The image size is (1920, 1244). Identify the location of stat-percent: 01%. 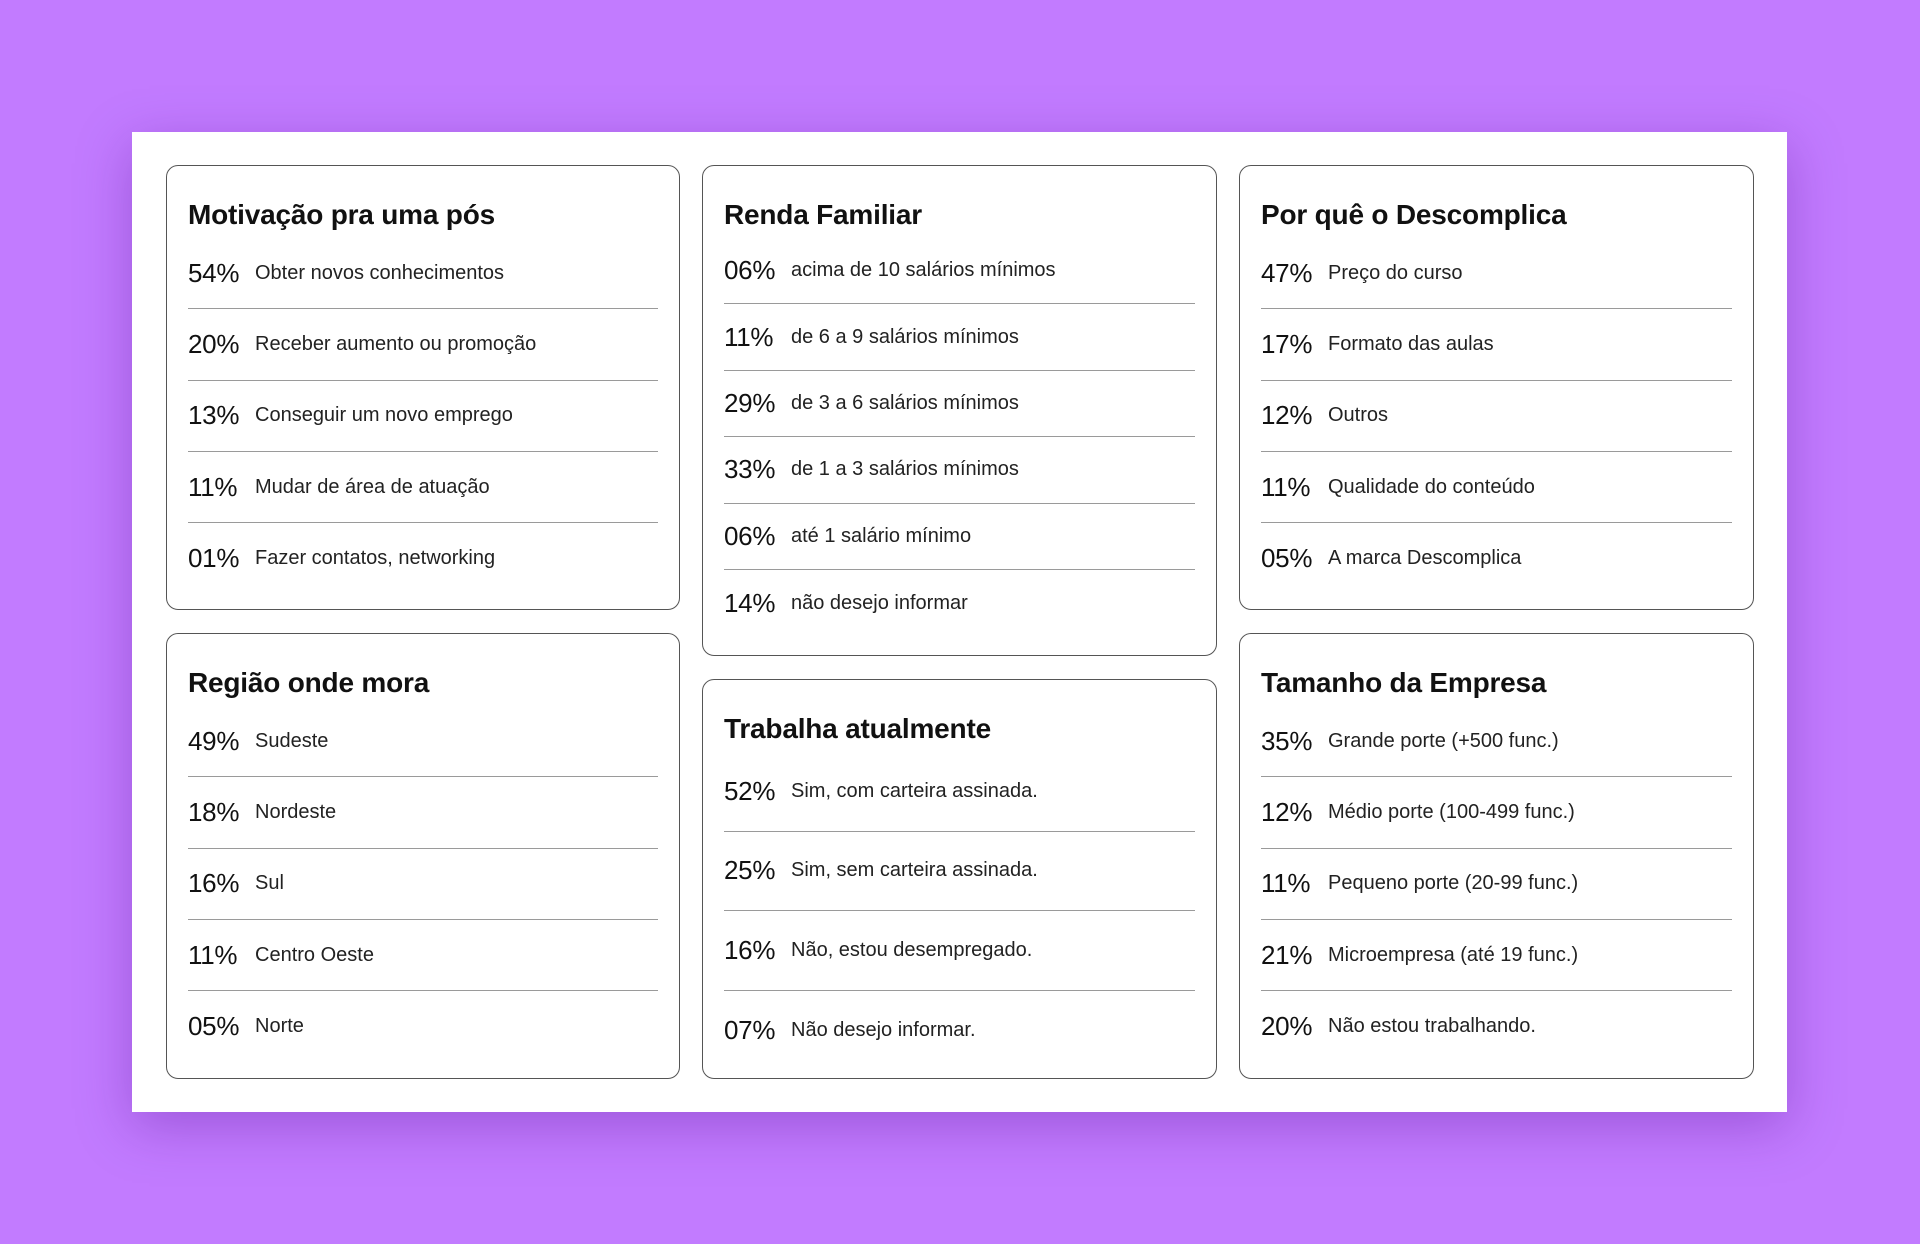
(214, 558).